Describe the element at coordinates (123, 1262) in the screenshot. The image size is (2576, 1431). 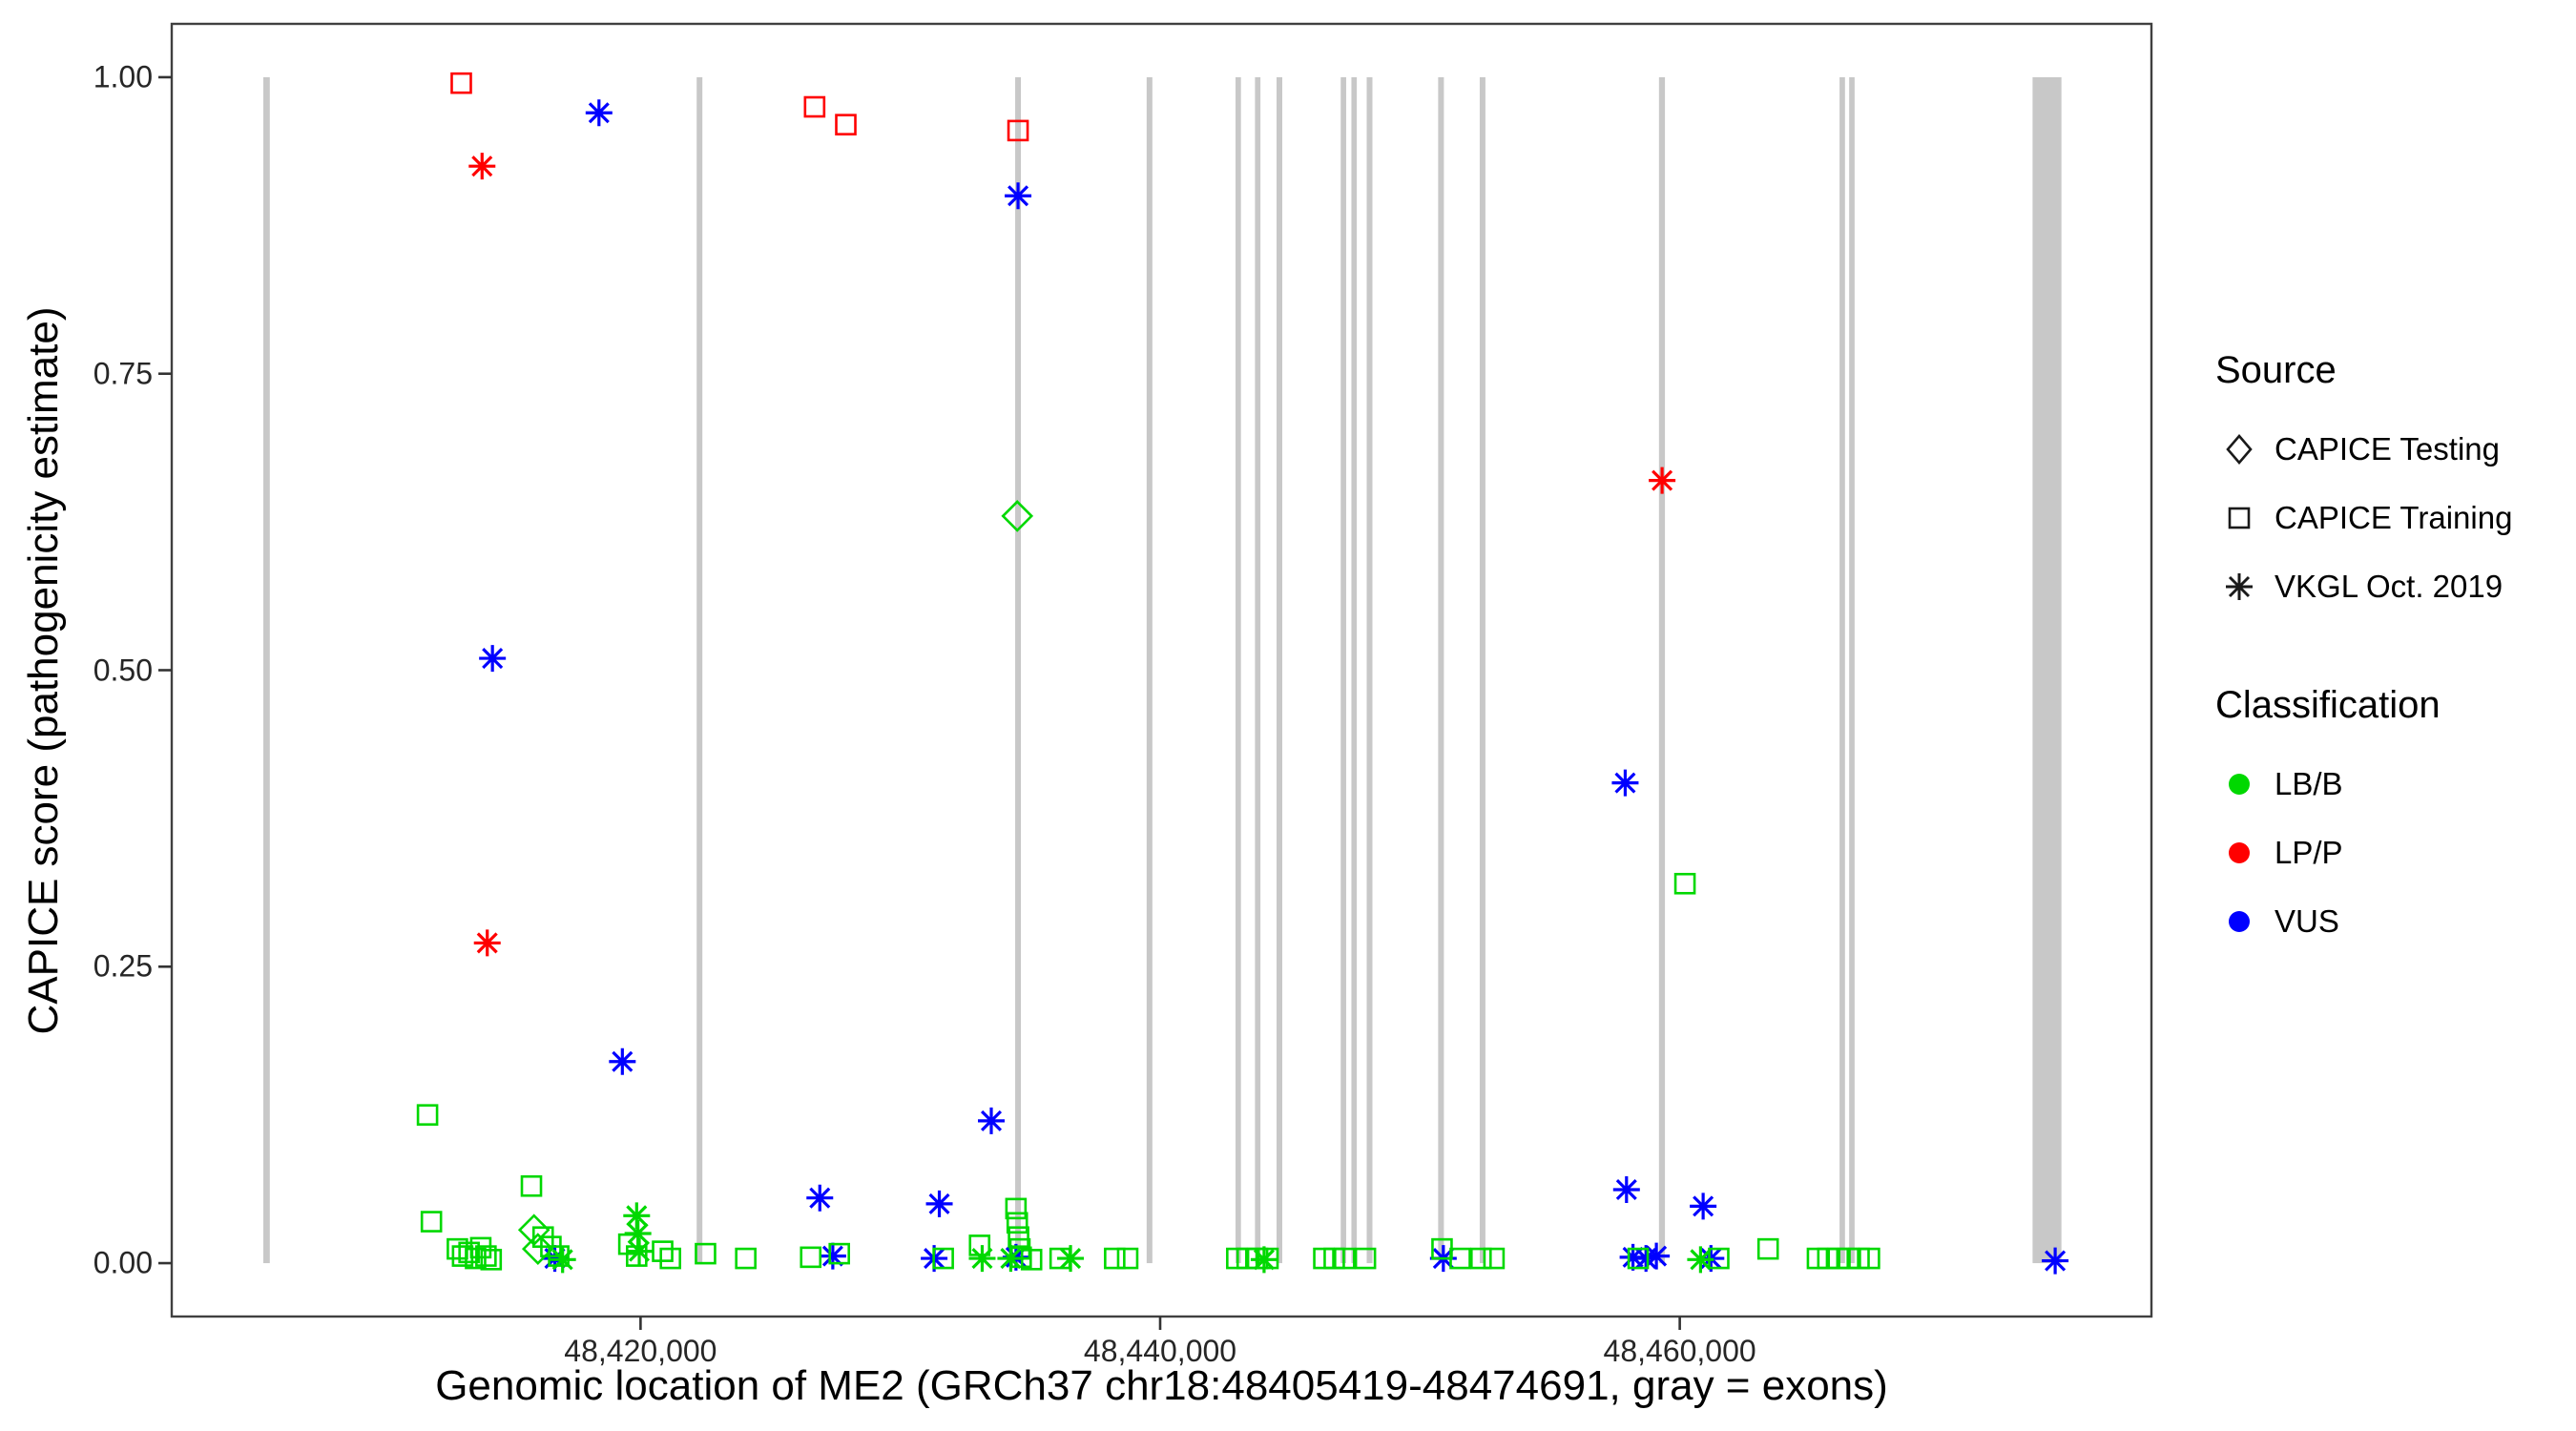
I see `y-tick-label: 0.00` at that location.